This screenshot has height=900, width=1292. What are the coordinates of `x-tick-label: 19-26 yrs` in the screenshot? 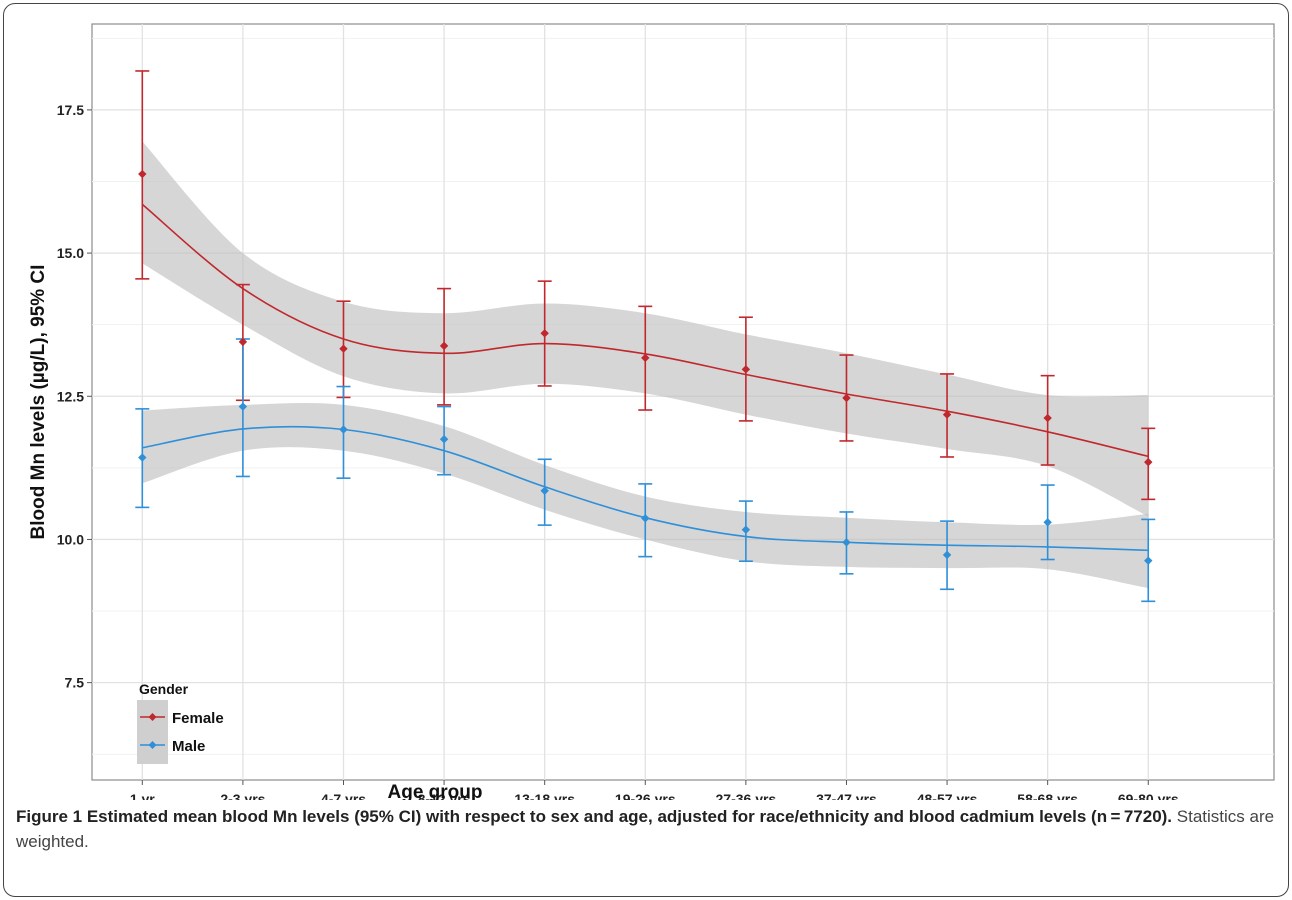 It's located at (645, 795).